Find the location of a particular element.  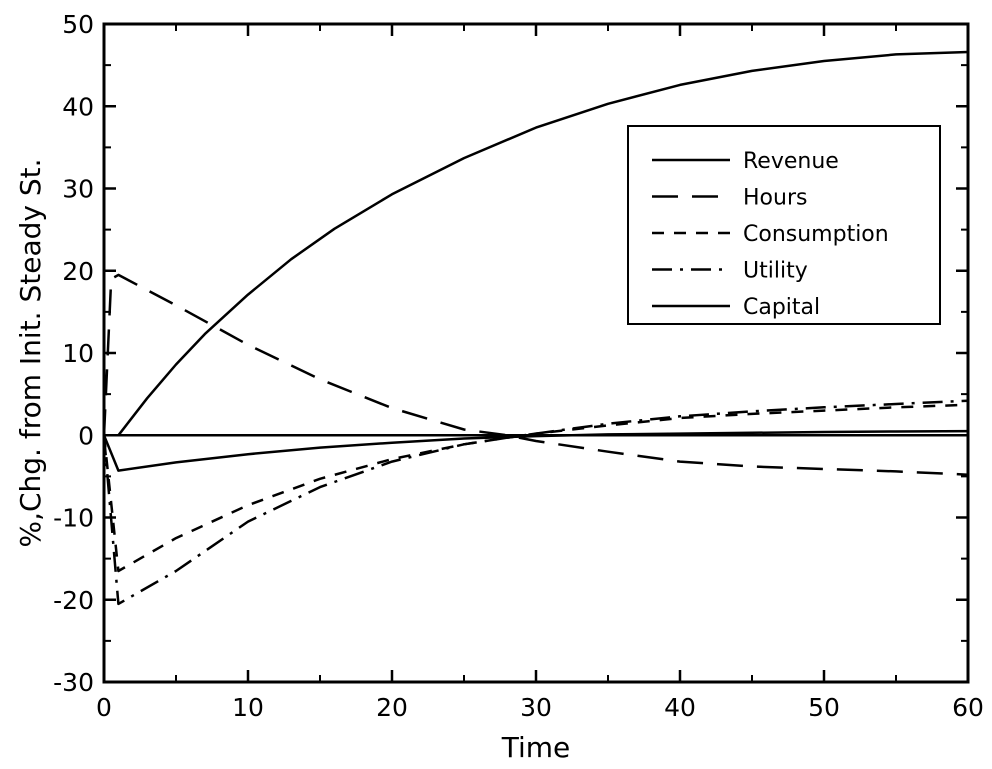

x-tick-label: 50 is located at coordinates (824, 707).